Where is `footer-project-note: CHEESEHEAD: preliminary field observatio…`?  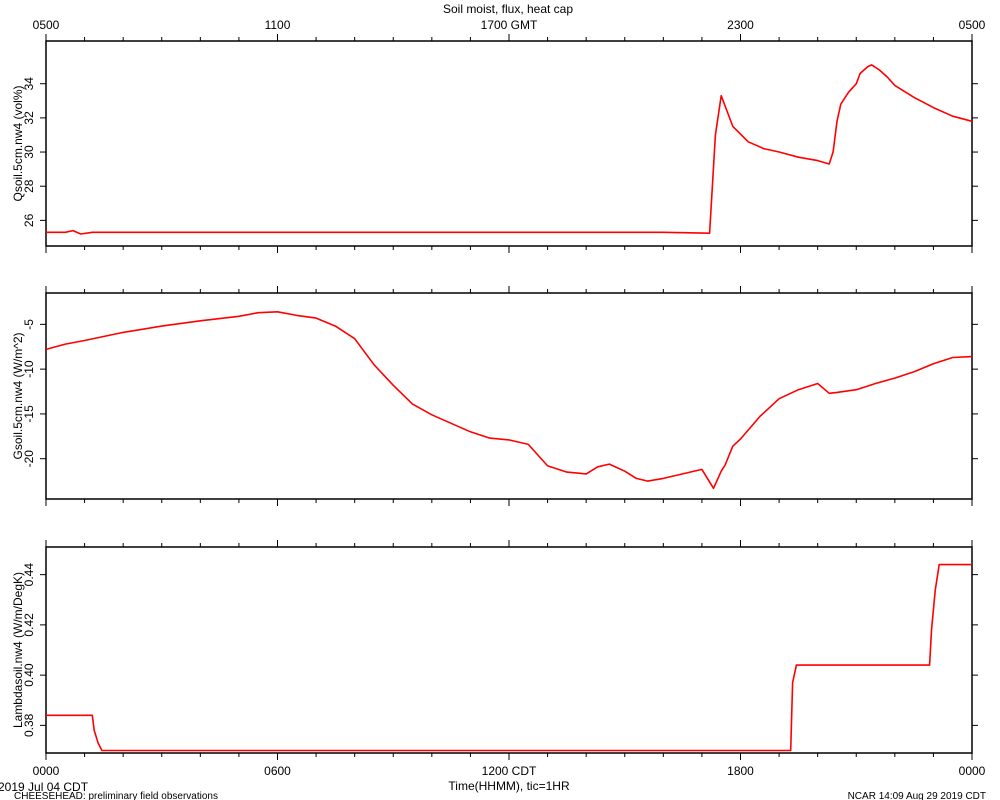 footer-project-note: CHEESEHEAD: preliminary field observatio… is located at coordinates (116, 795).